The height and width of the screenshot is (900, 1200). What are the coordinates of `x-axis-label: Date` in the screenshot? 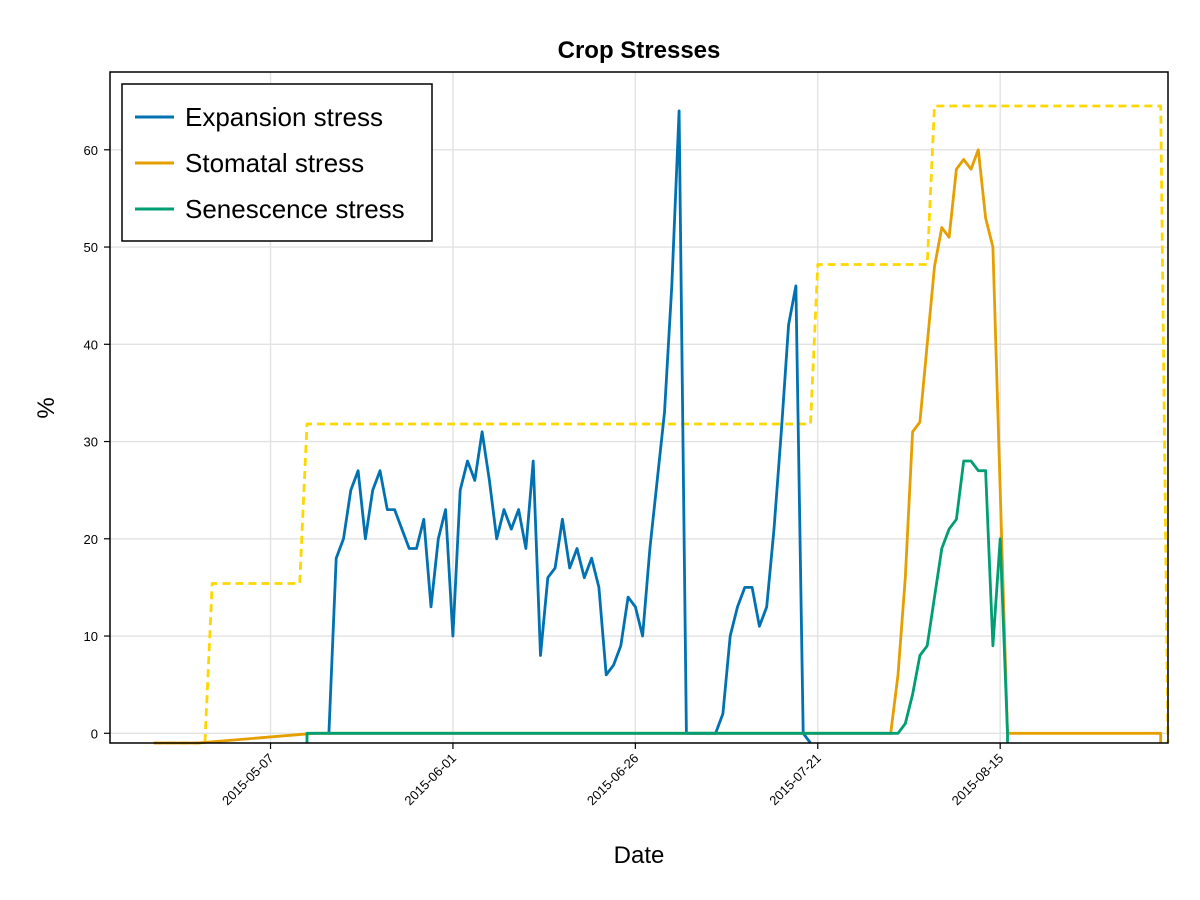 It's located at (639, 855).